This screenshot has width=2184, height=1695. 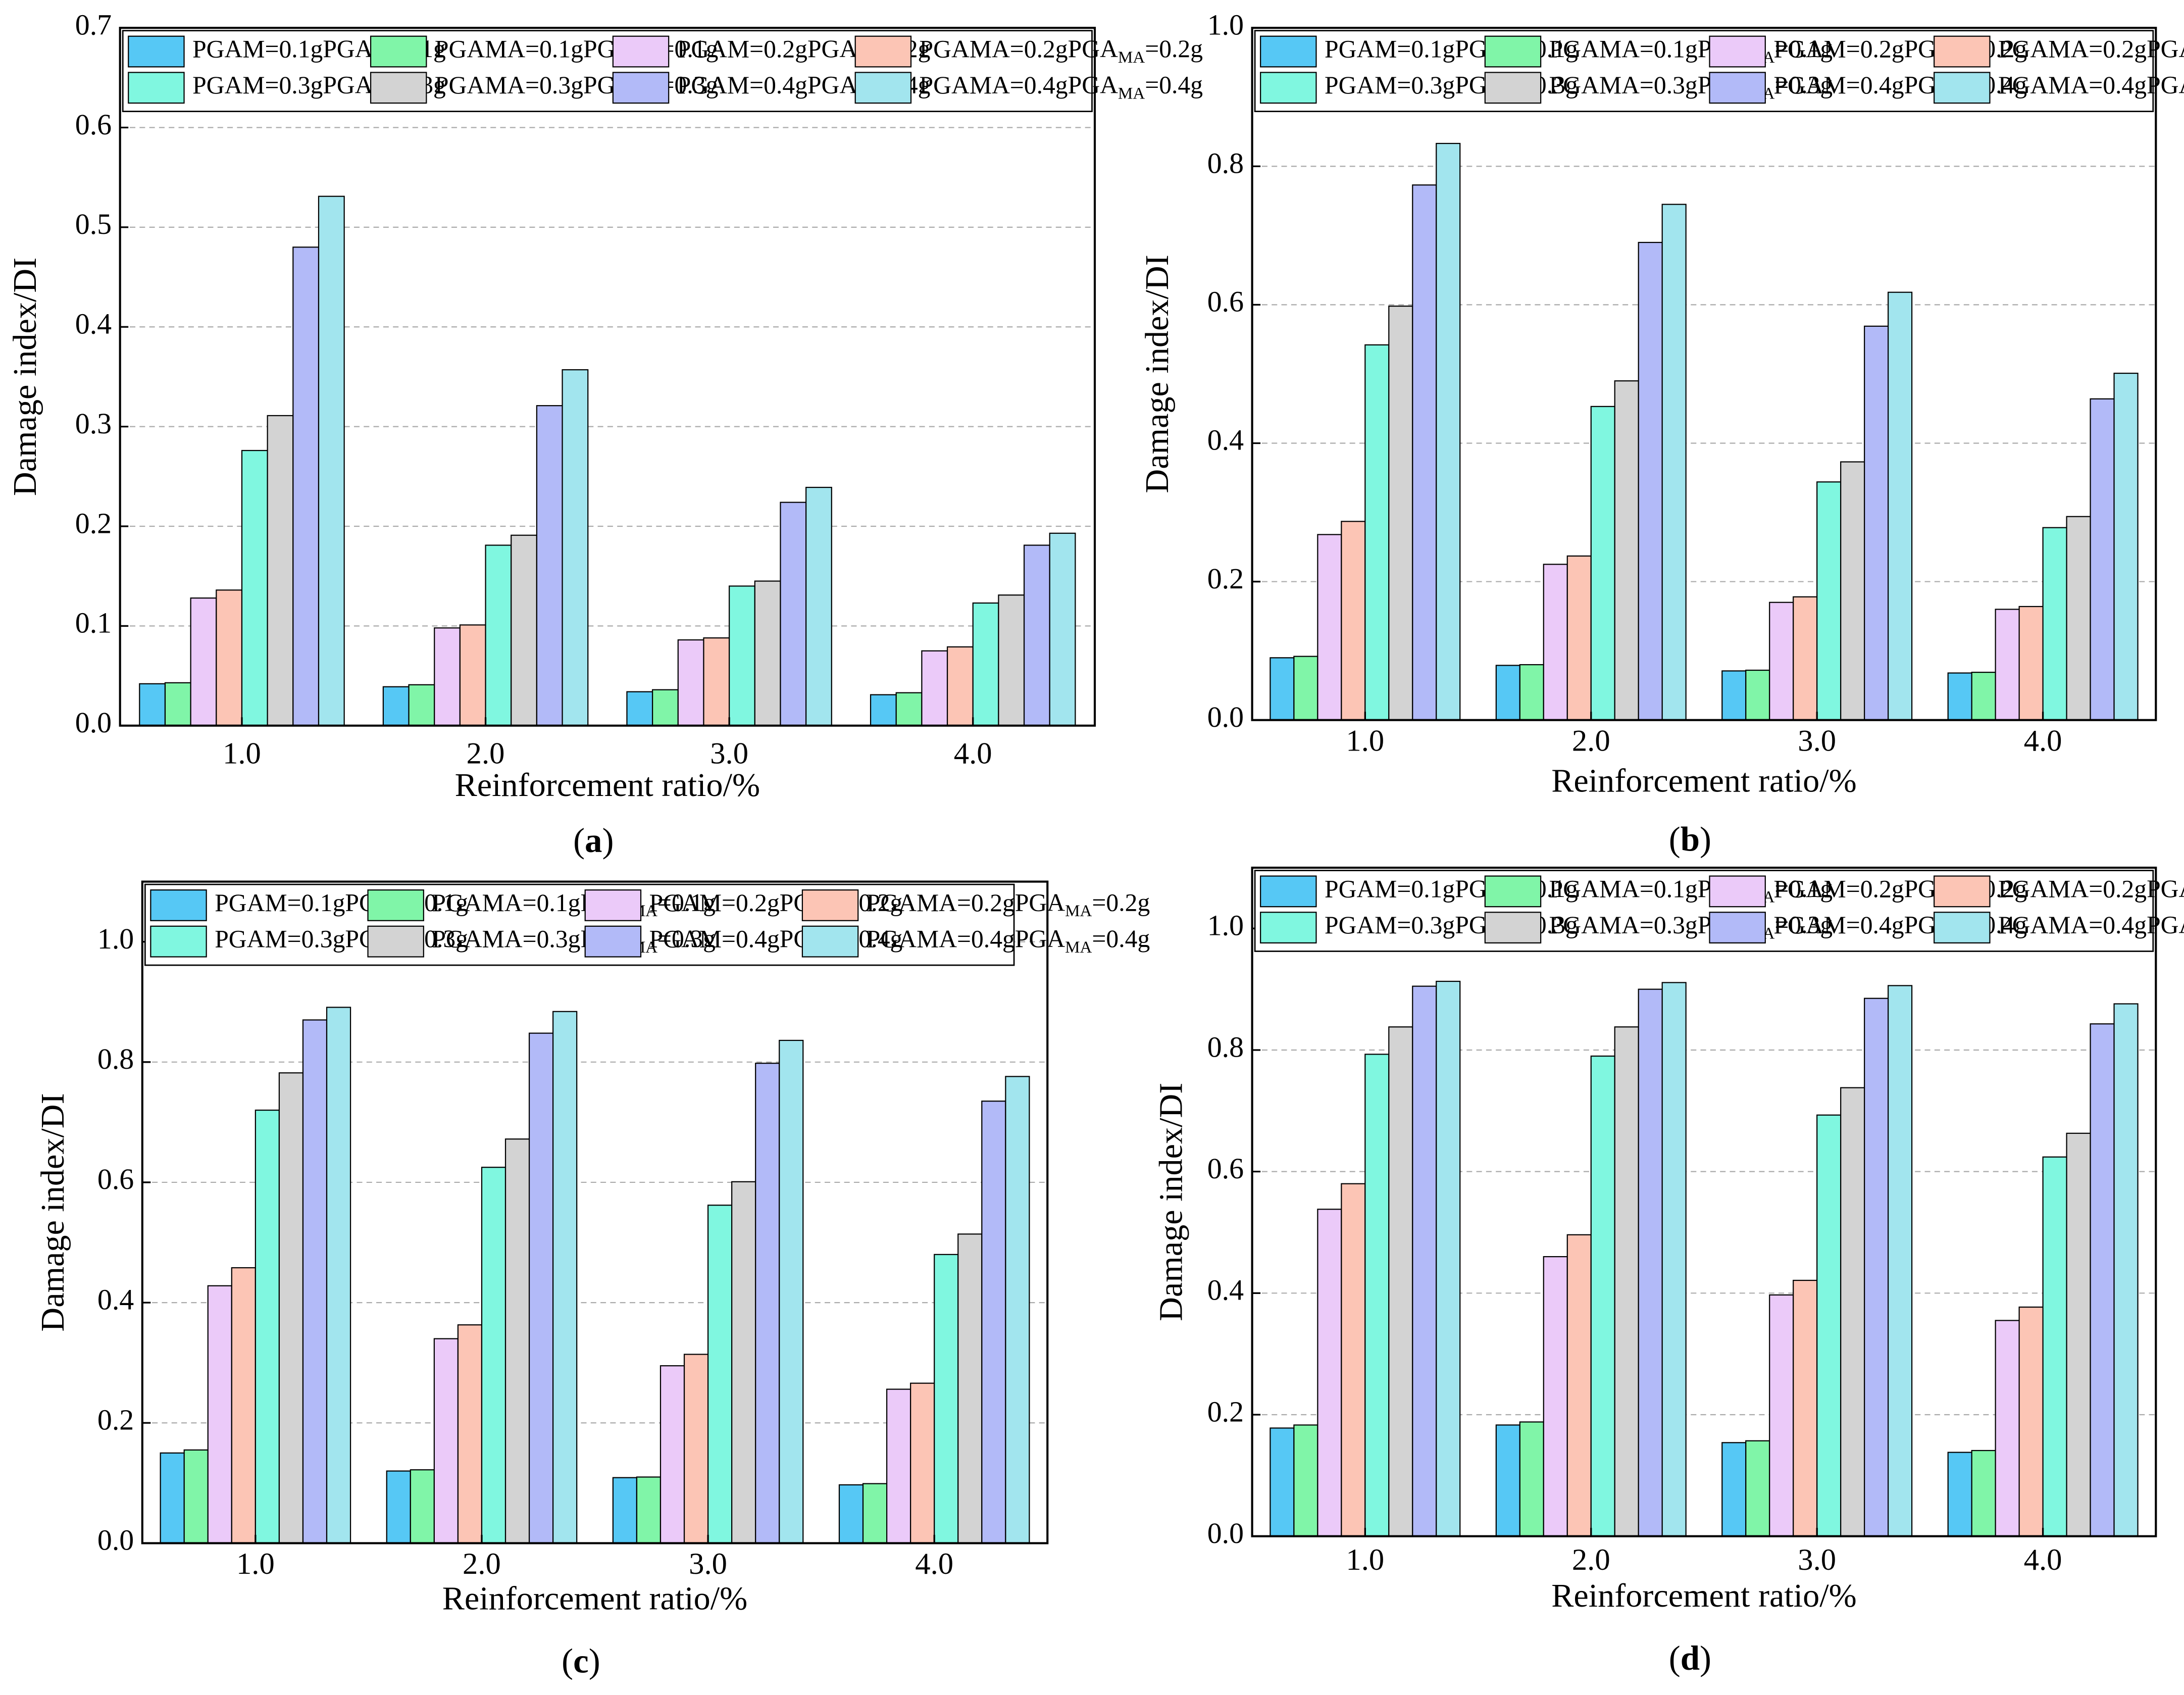 I want to click on x-axis-label: Reinforcement ratio/%, so click(x=595, y=1598).